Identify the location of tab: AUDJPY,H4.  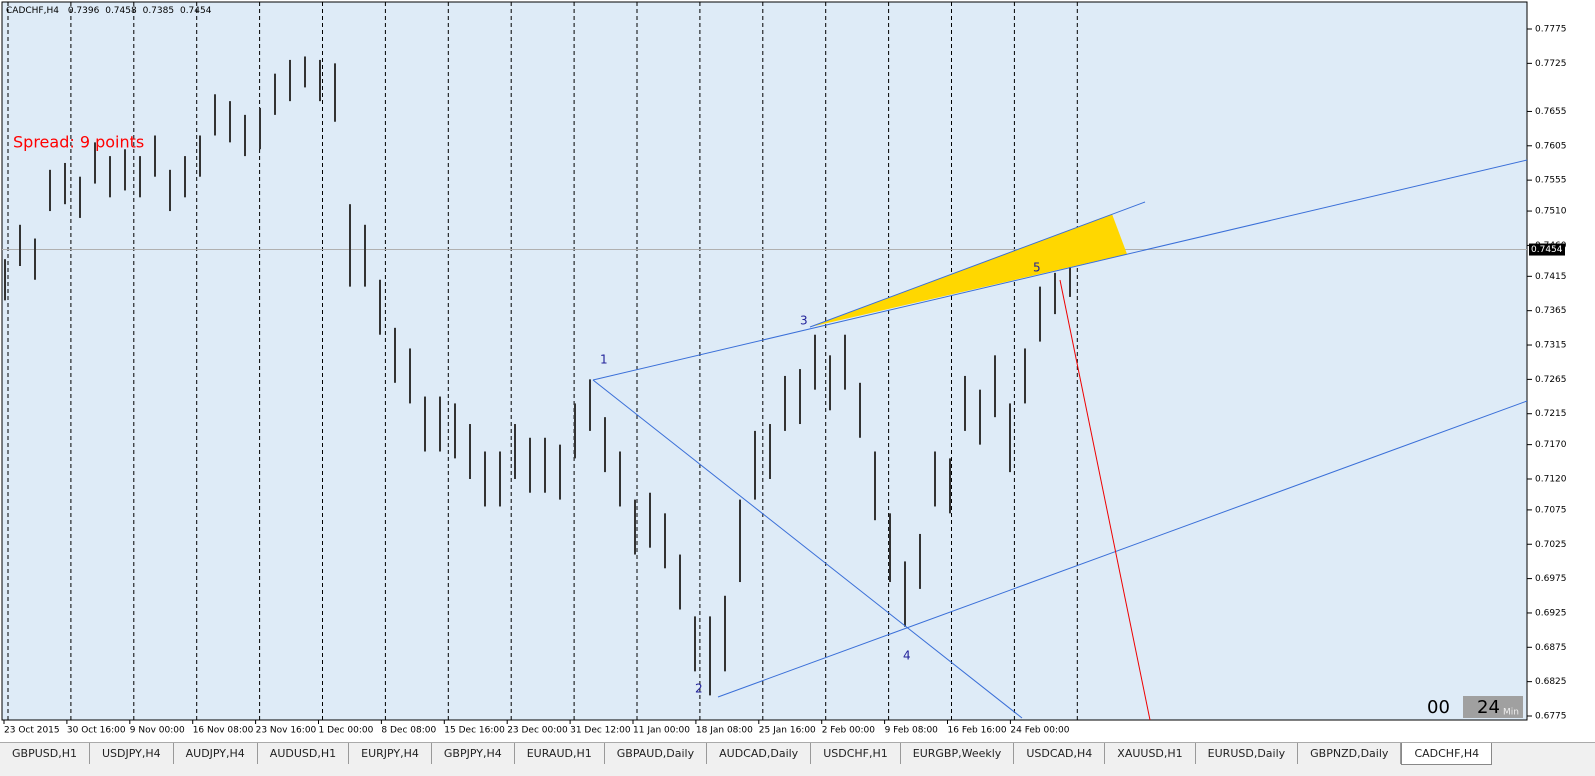
(216, 753).